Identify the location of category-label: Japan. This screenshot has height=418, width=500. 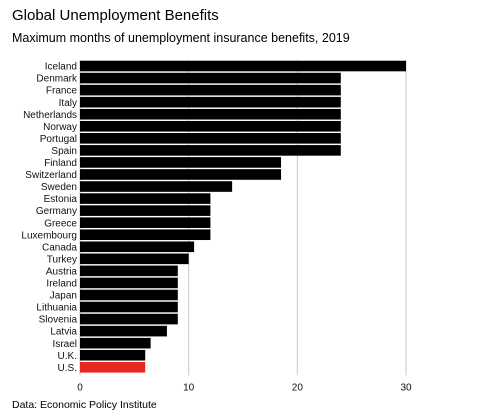
(63, 296).